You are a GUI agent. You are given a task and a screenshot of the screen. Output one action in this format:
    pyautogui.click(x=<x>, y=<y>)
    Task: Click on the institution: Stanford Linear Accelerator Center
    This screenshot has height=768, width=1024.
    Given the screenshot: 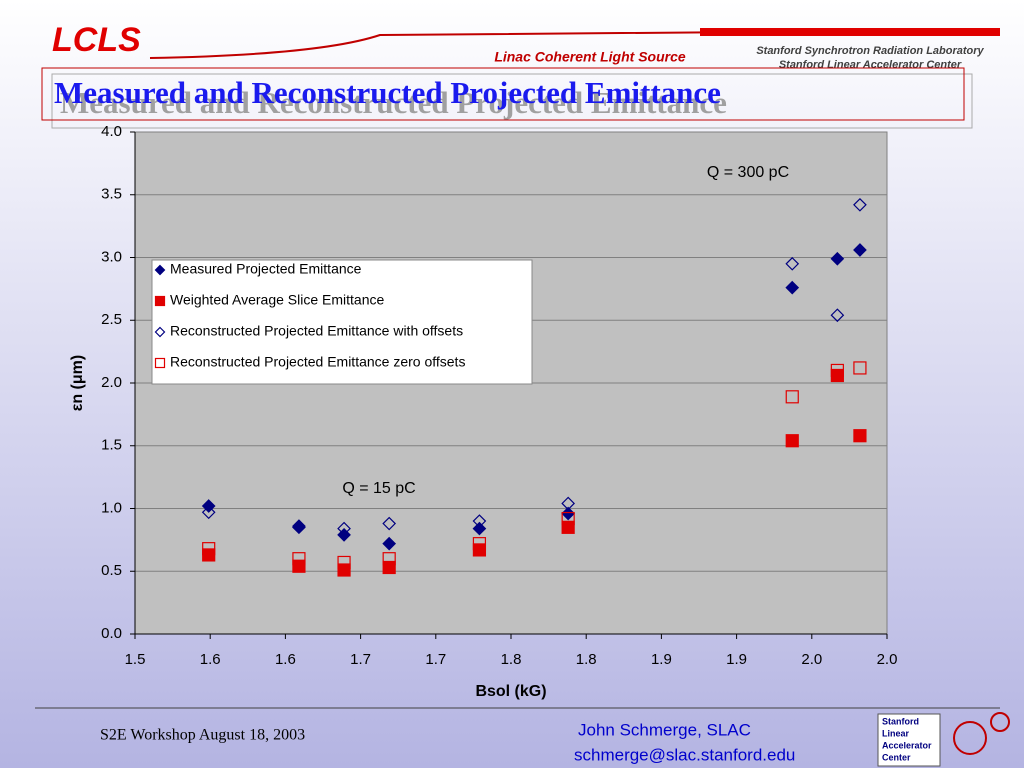 What is the action you would take?
    pyautogui.click(x=870, y=65)
    